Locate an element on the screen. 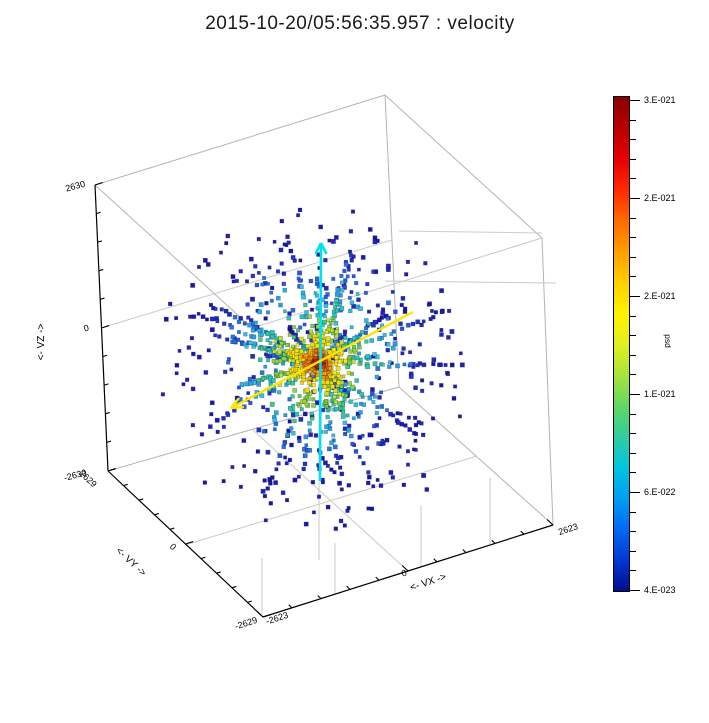 Image resolution: width=709 pixels, height=723 pixels. vx-tick-max: 2623 is located at coordinates (568, 529).